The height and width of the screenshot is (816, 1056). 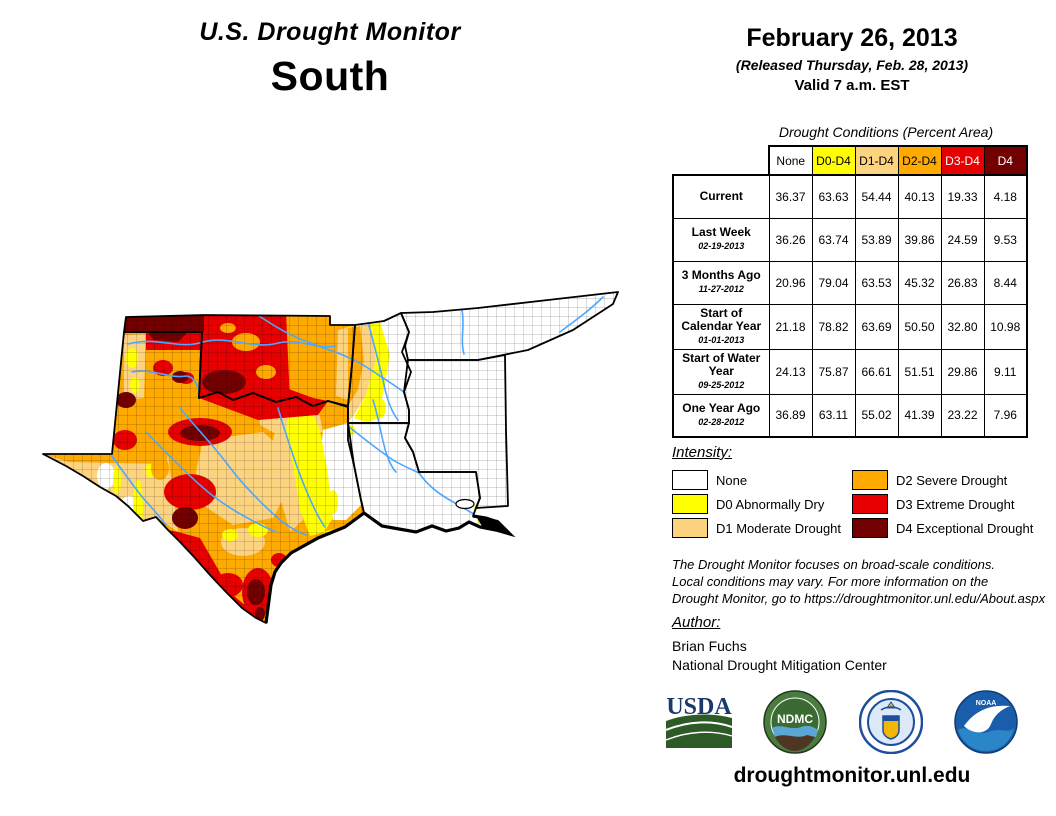 What do you see at coordinates (833, 415) in the screenshot?
I see `percent-area-value: 63.11` at bounding box center [833, 415].